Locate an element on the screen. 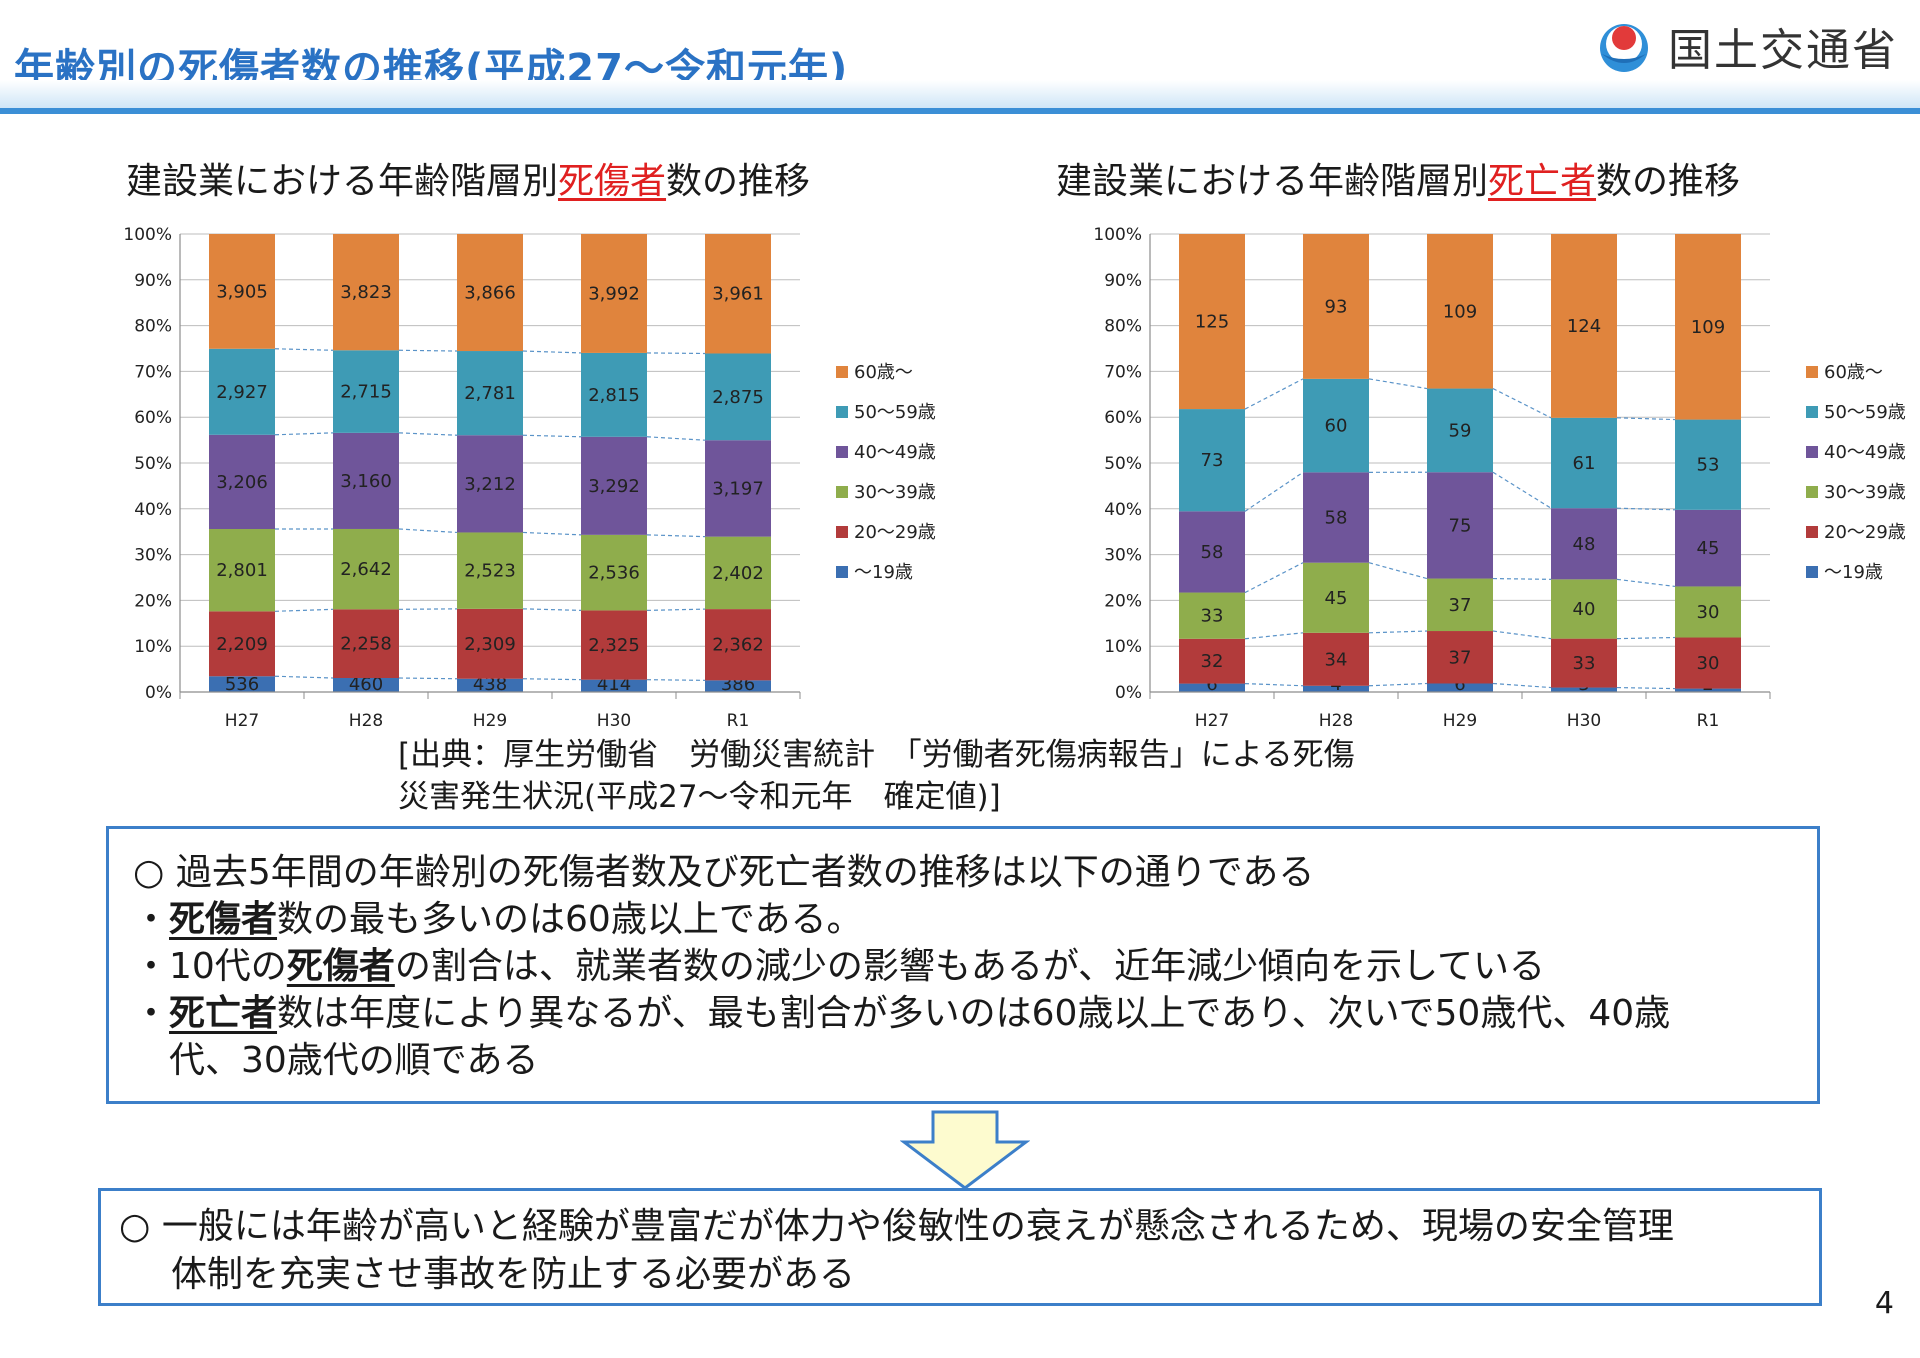 The width and height of the screenshot is (1920, 1358). data-label: 30 is located at coordinates (1708, 663).